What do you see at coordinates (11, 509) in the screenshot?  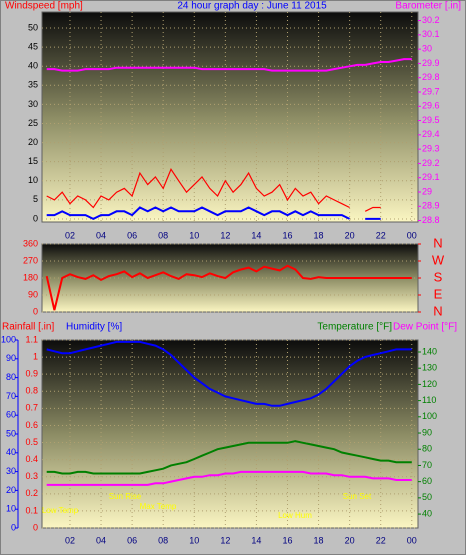 I see `y3-tick-label: 10` at bounding box center [11, 509].